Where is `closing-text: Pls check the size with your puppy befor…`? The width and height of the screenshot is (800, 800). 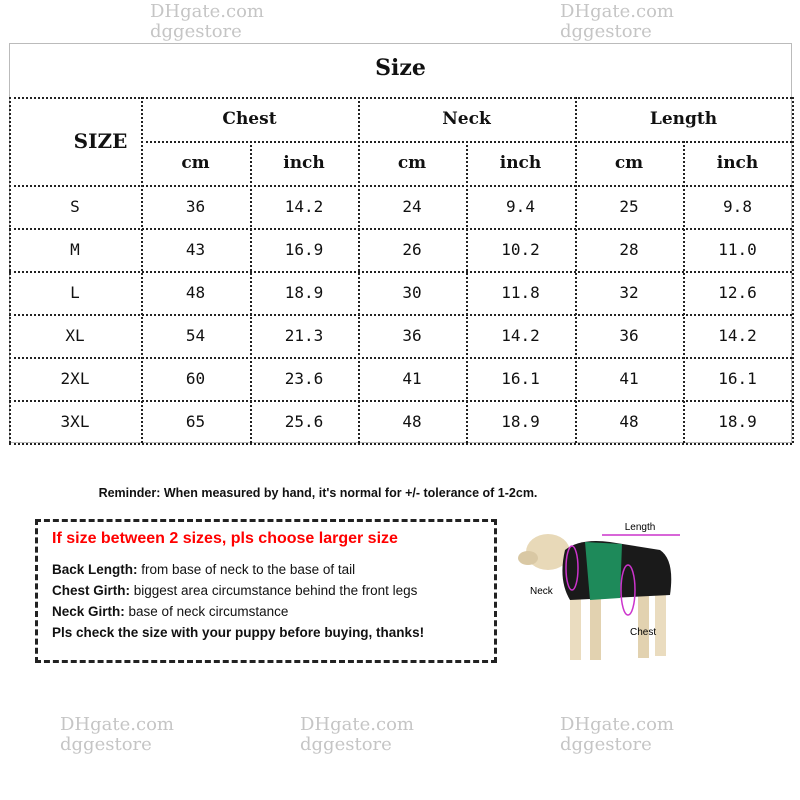 closing-text: Pls check the size with your puppy befor… is located at coordinates (238, 632).